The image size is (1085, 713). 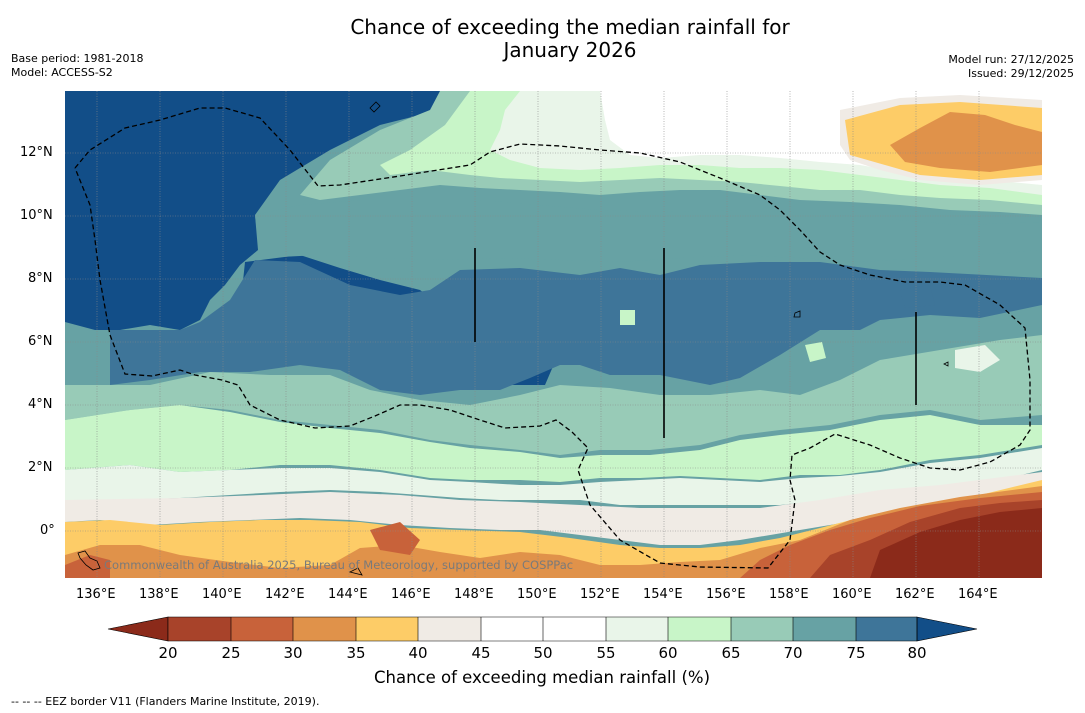 What do you see at coordinates (77, 58) in the screenshot?
I see `base-period: Base period: 1981-2018` at bounding box center [77, 58].